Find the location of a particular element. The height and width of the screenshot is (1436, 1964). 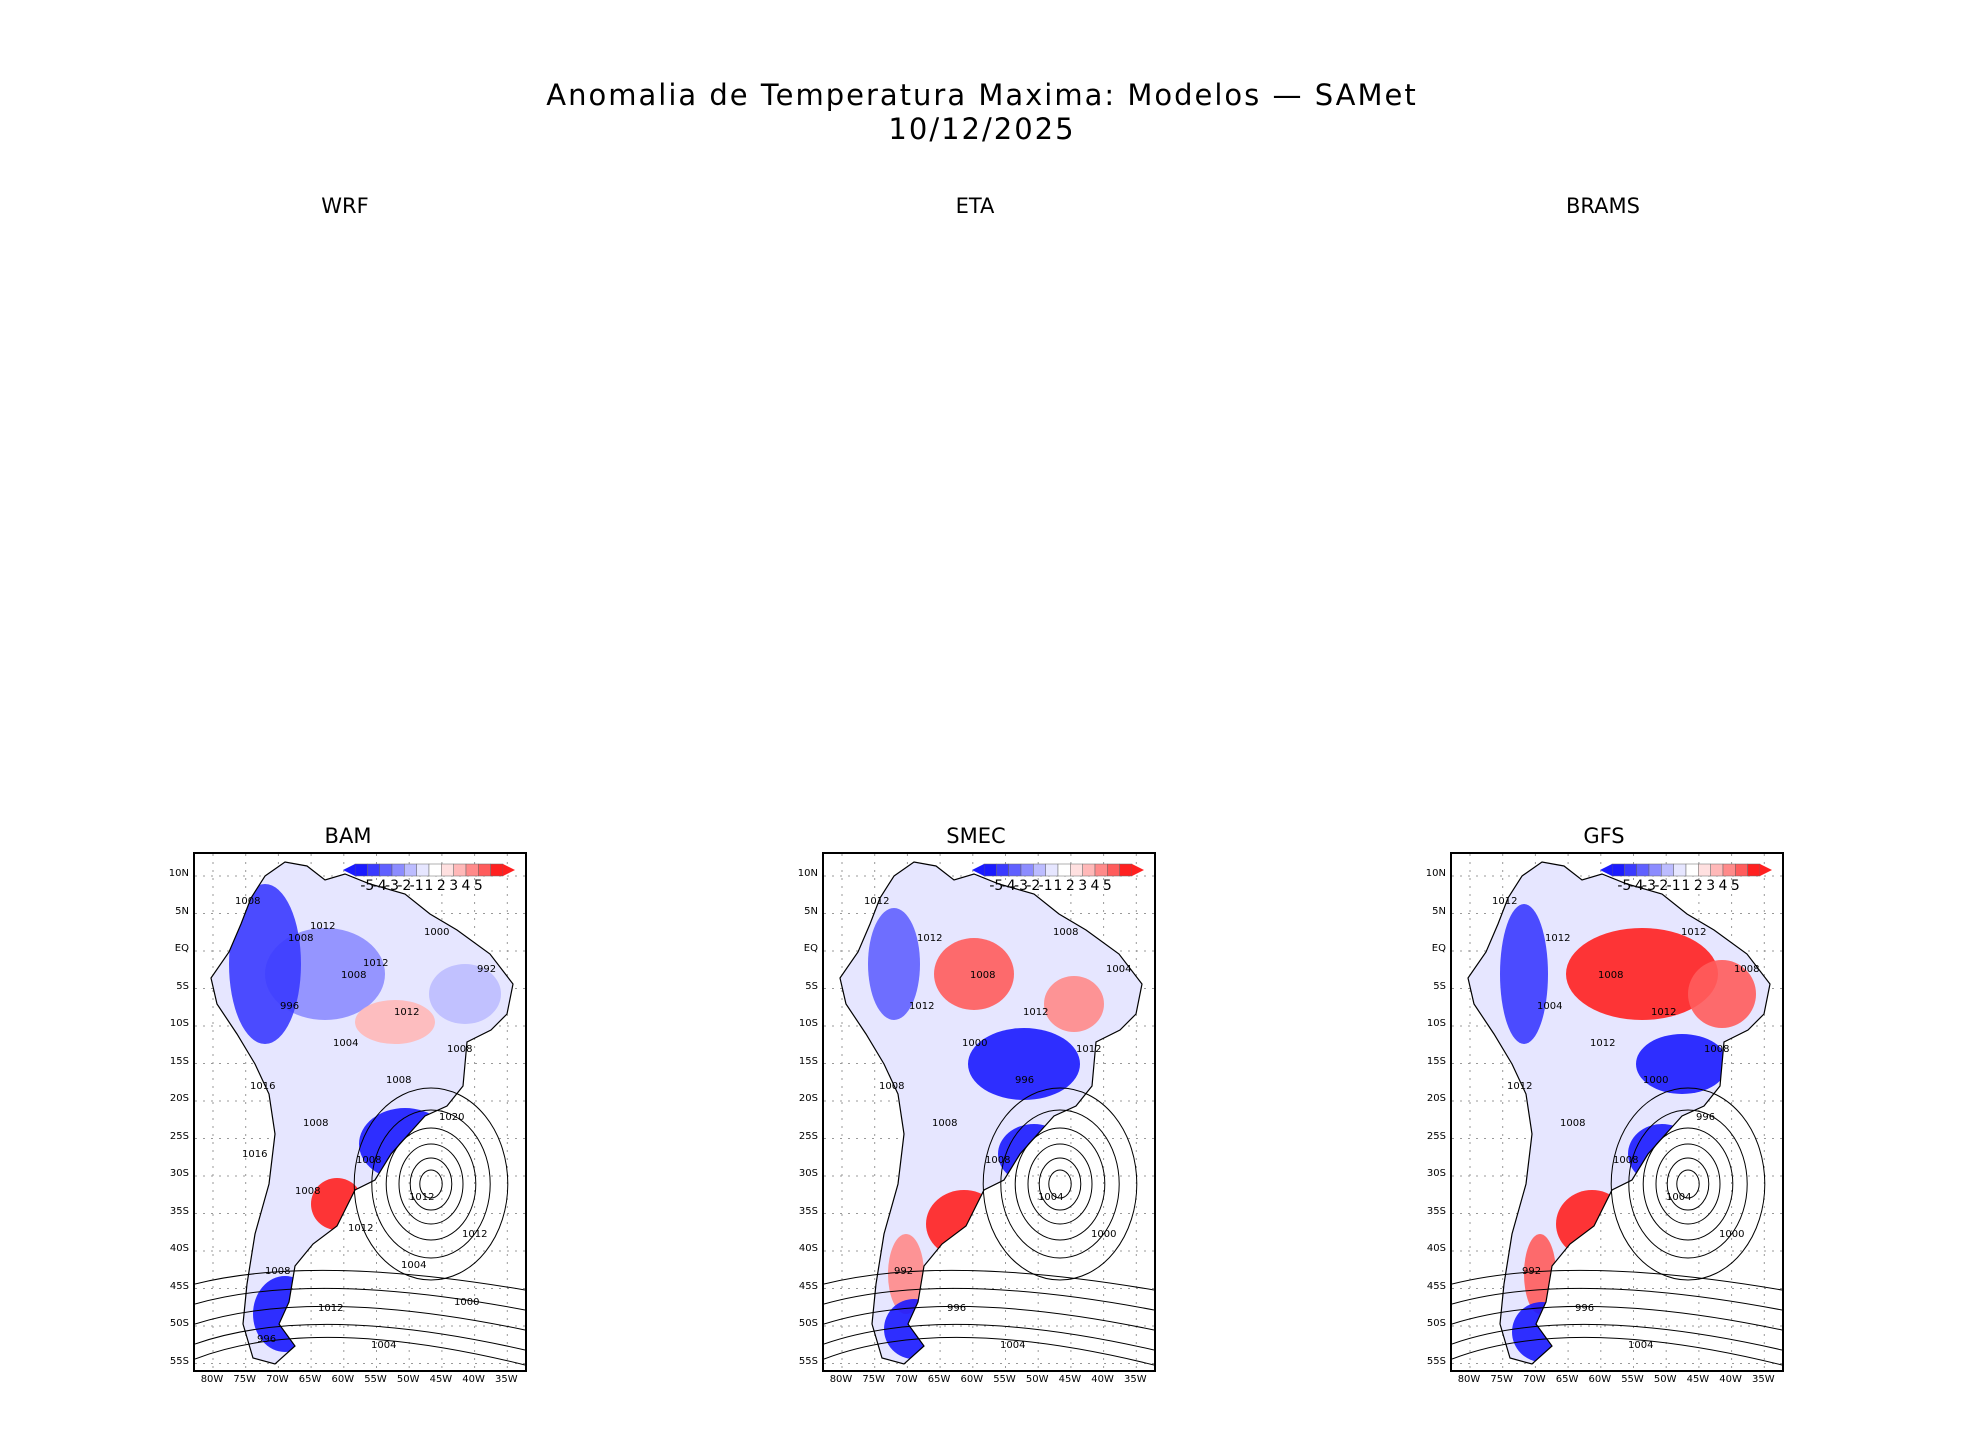

lon-tick-label: 80W is located at coordinates (212, 1379).